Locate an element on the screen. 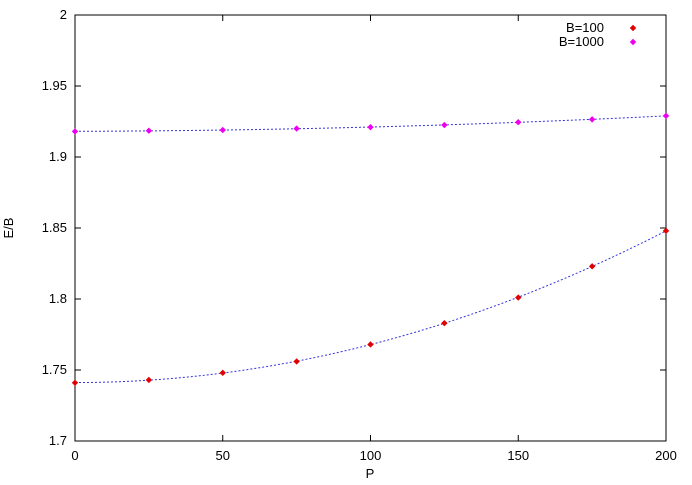  y-tick-label: 1.95 is located at coordinates (54, 85).